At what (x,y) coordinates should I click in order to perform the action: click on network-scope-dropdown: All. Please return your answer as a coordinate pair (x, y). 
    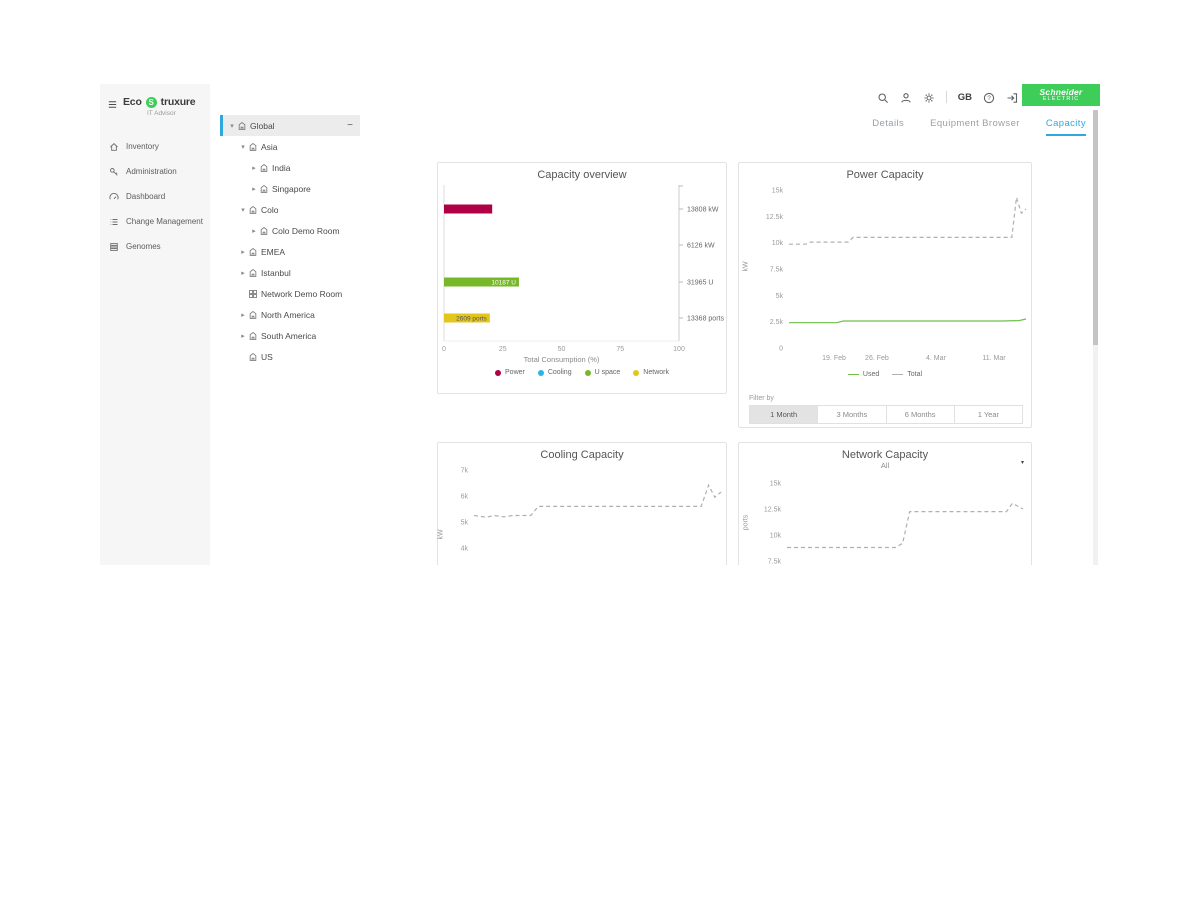
    Looking at the image, I should click on (885, 465).